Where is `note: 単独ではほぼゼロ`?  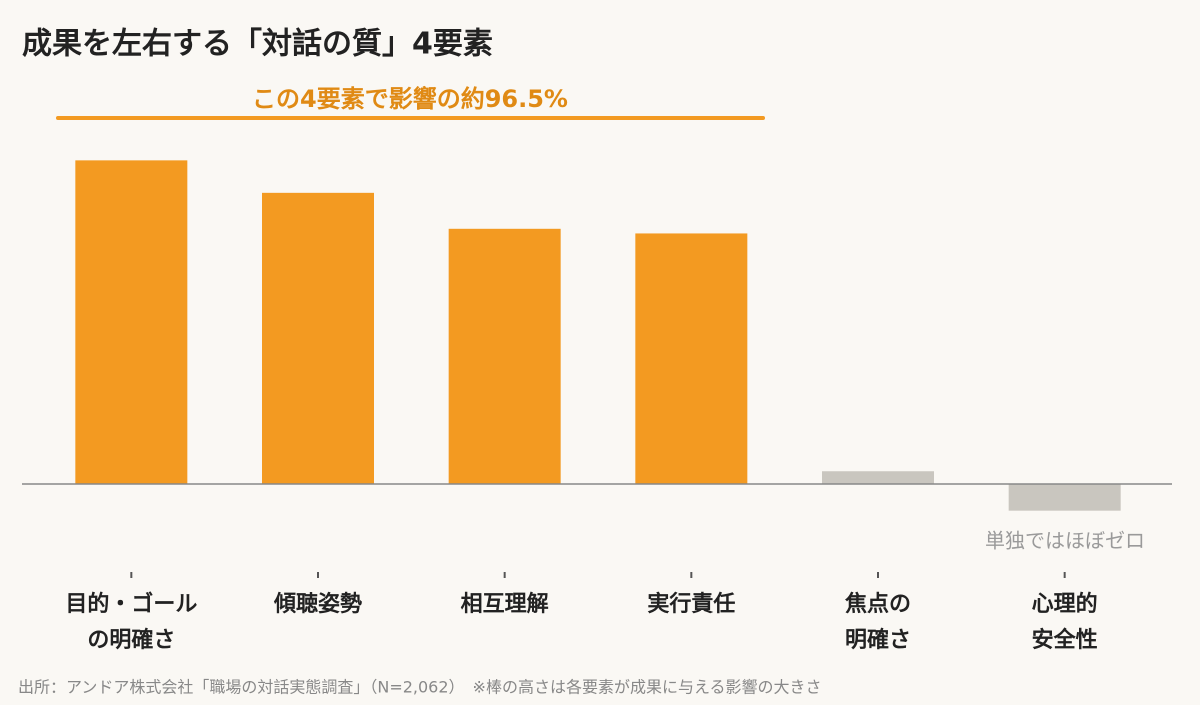
note: 単独ではほぼゼロ is located at coordinates (1065, 541).